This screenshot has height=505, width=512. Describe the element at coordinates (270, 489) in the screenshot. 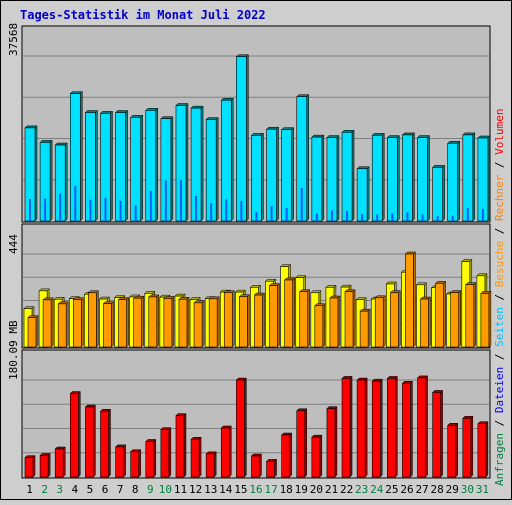

I see `day-label: 17` at that location.